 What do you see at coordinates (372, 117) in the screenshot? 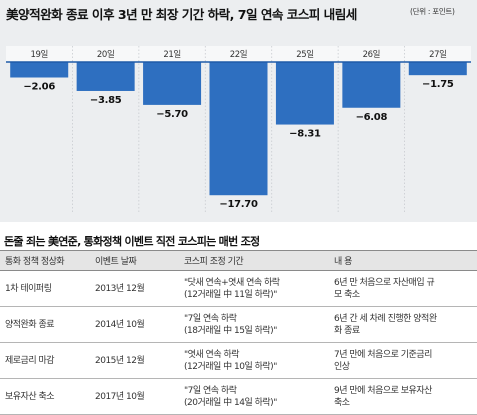
I see `value-label: −6.08` at bounding box center [372, 117].